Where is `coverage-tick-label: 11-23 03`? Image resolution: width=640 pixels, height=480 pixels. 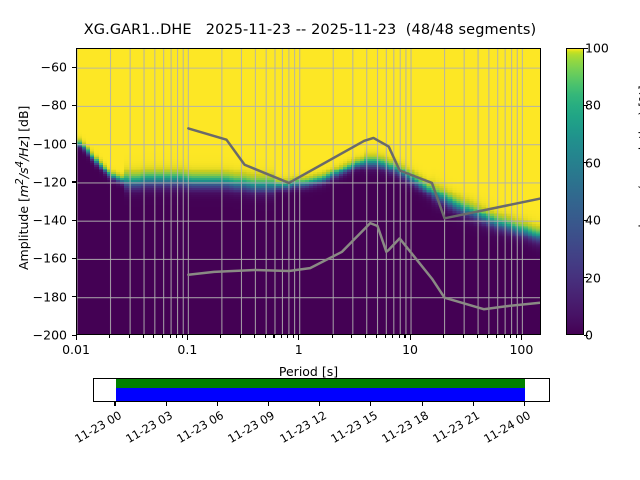 coverage-tick-label: 11-23 03 is located at coordinates (149, 427).